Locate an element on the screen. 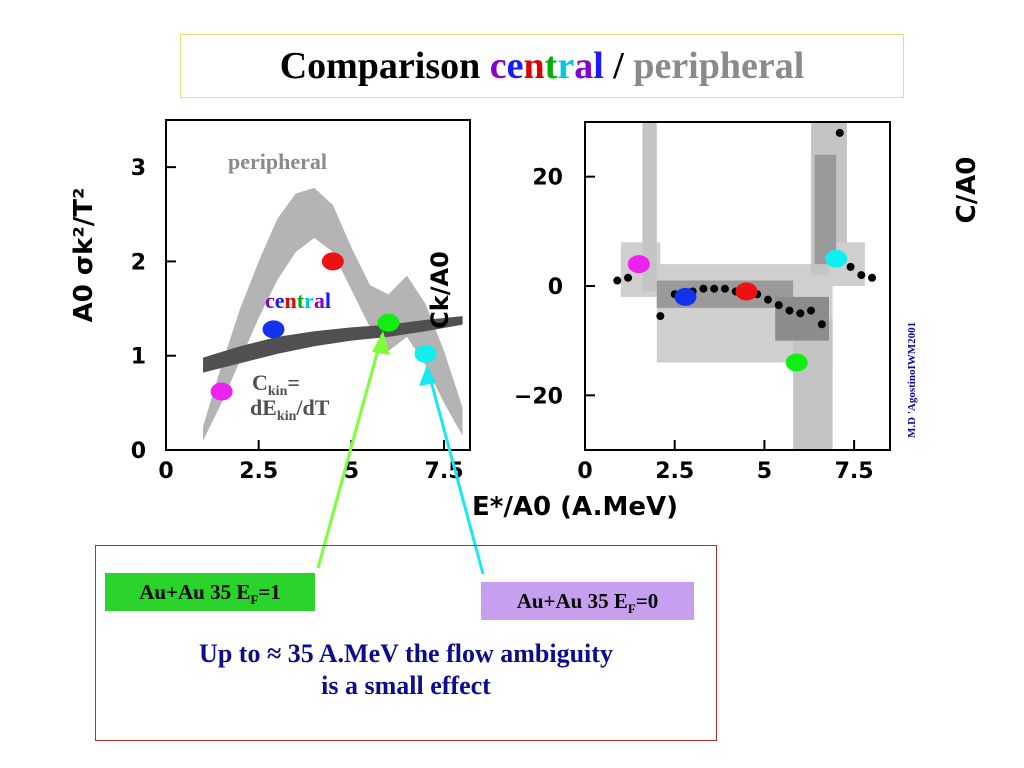 Image resolution: width=1024 pixels, height=768 pixels. right-points is located at coordinates (737, 310).